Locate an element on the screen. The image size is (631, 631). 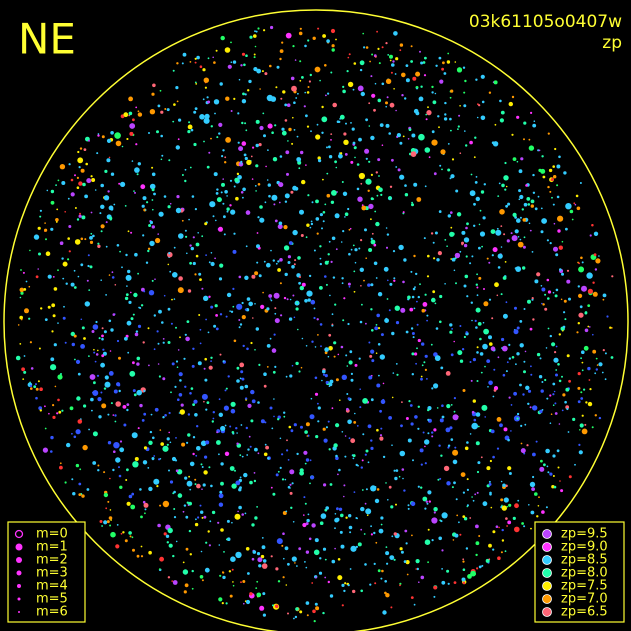
zp-symbol is located at coordinates (547, 586).